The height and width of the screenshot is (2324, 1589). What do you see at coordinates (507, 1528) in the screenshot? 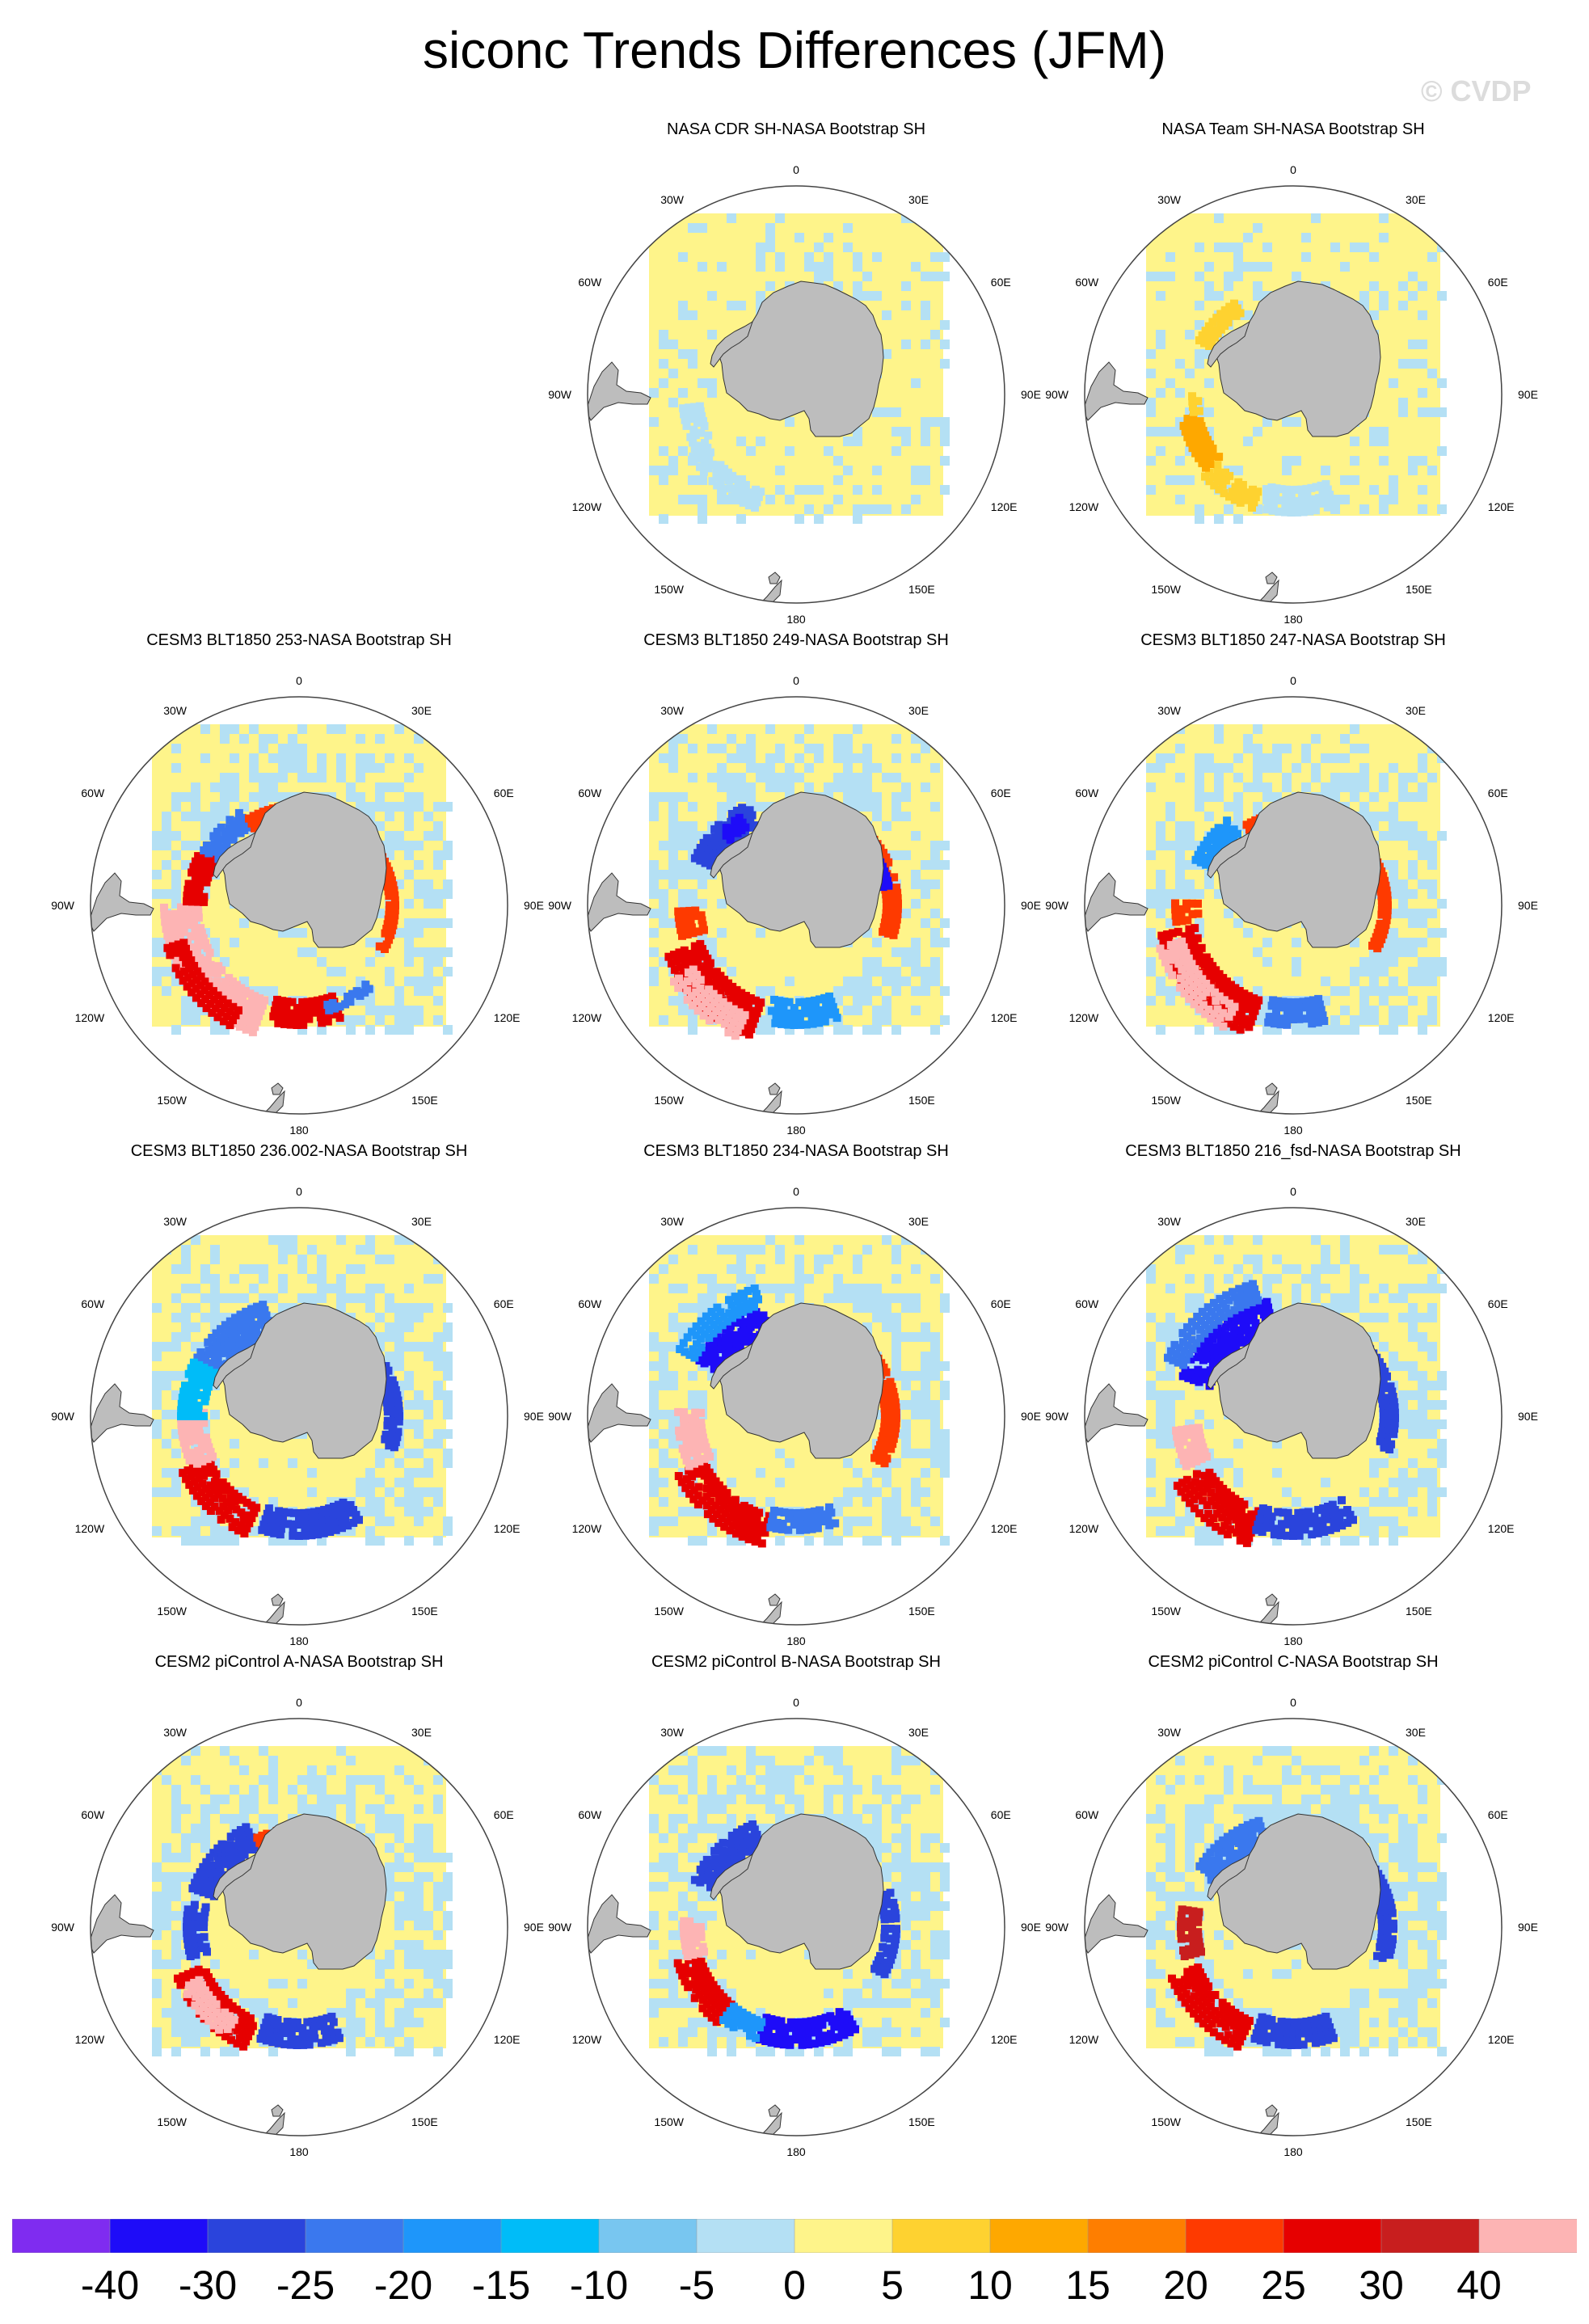
I see `longitude-label: 120E` at bounding box center [507, 1528].